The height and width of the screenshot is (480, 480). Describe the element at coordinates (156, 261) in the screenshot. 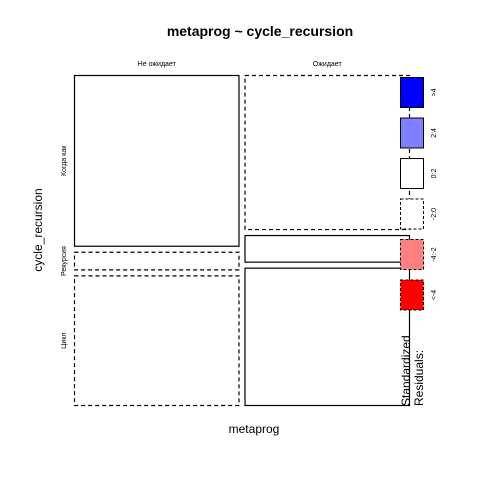

I see `mosaic-cell-не-ожидает-рекурсия` at that location.